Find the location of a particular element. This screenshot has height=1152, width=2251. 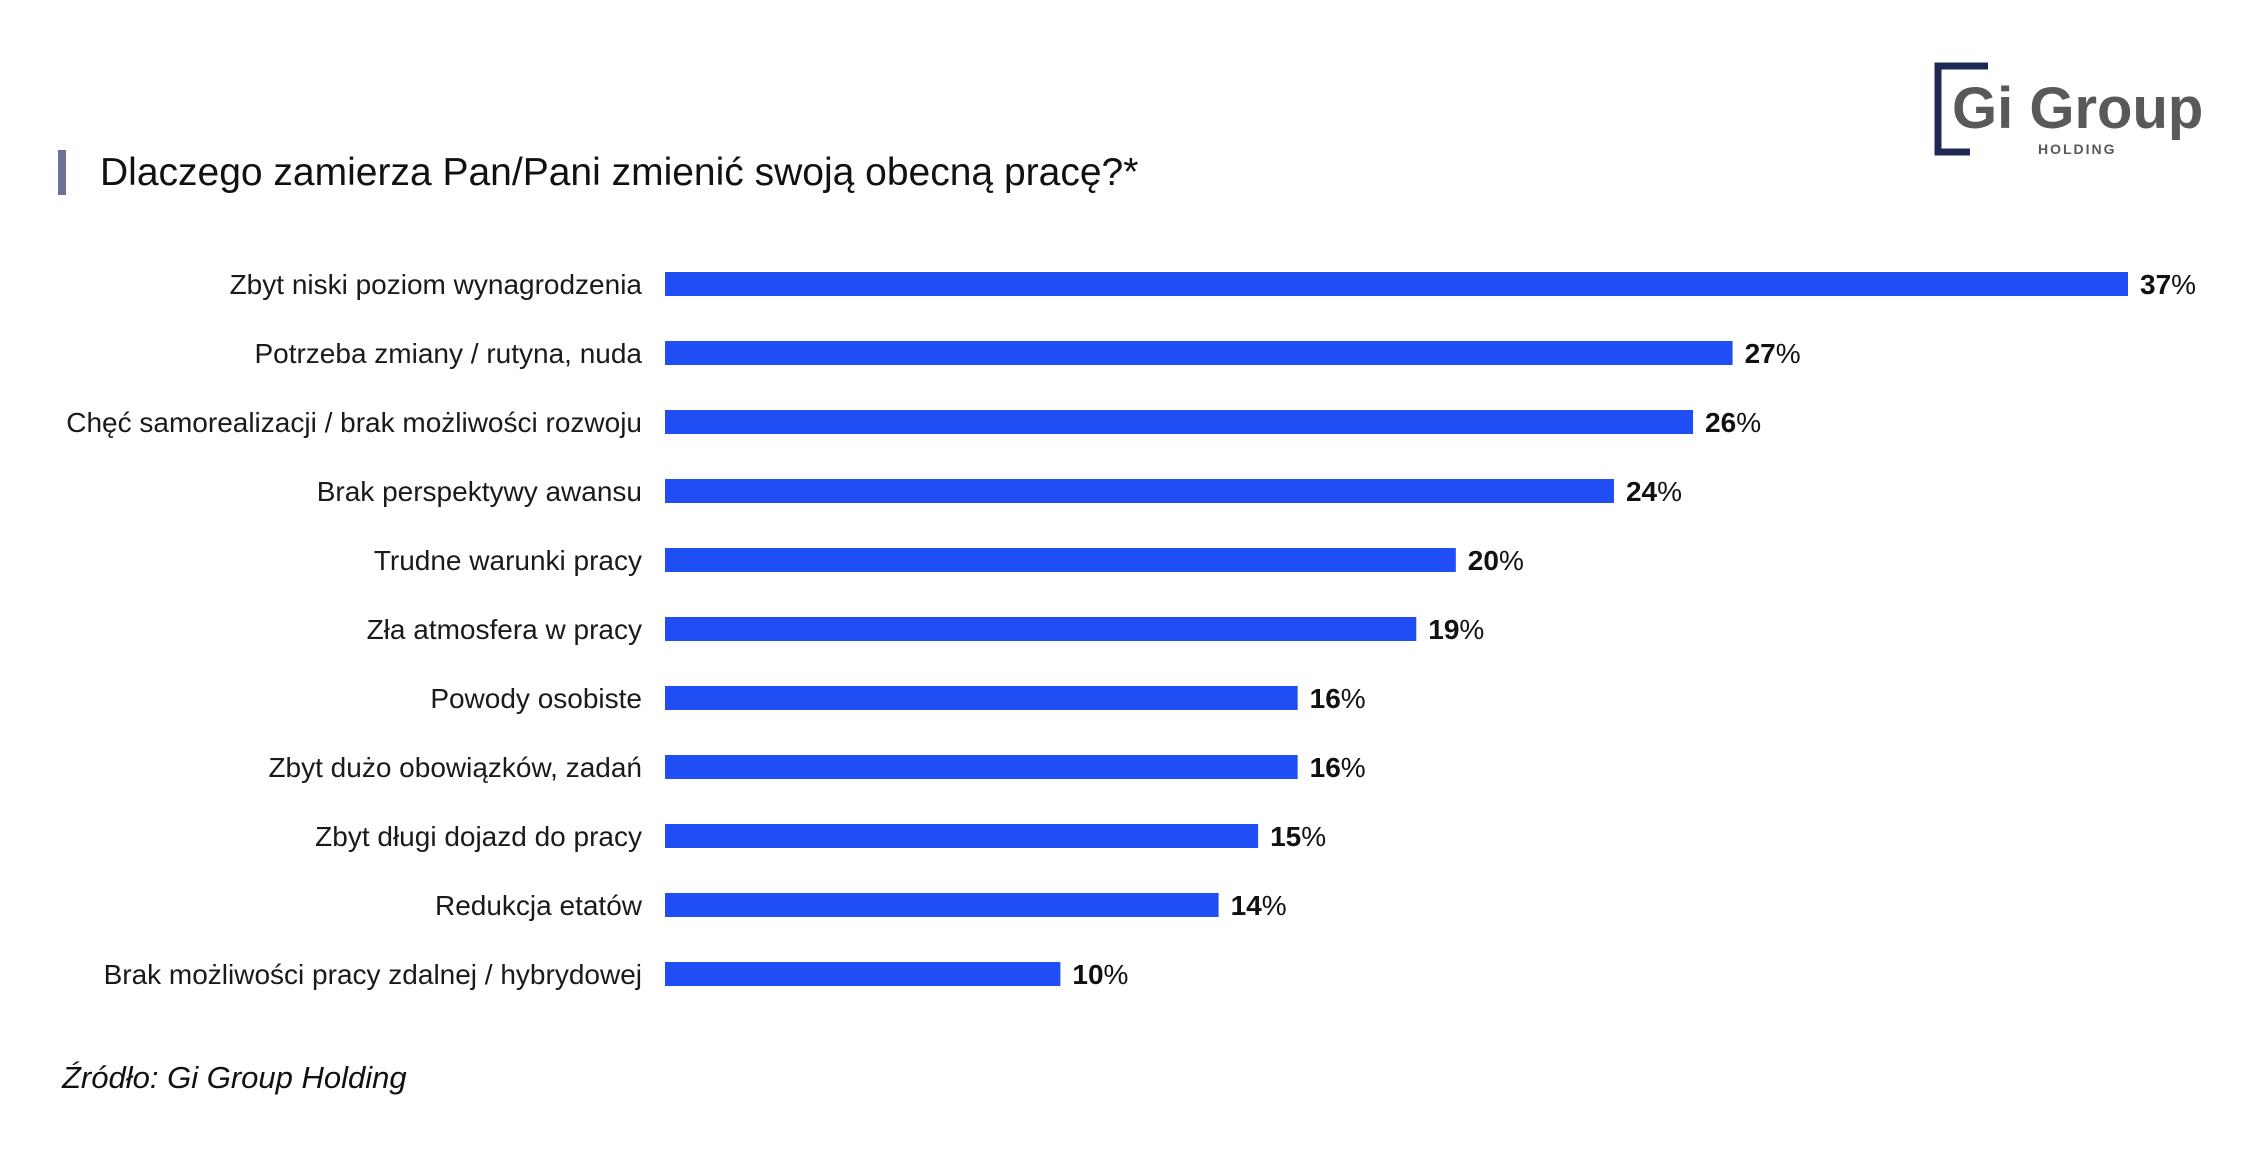

value-label: 10% is located at coordinates (1100, 974).